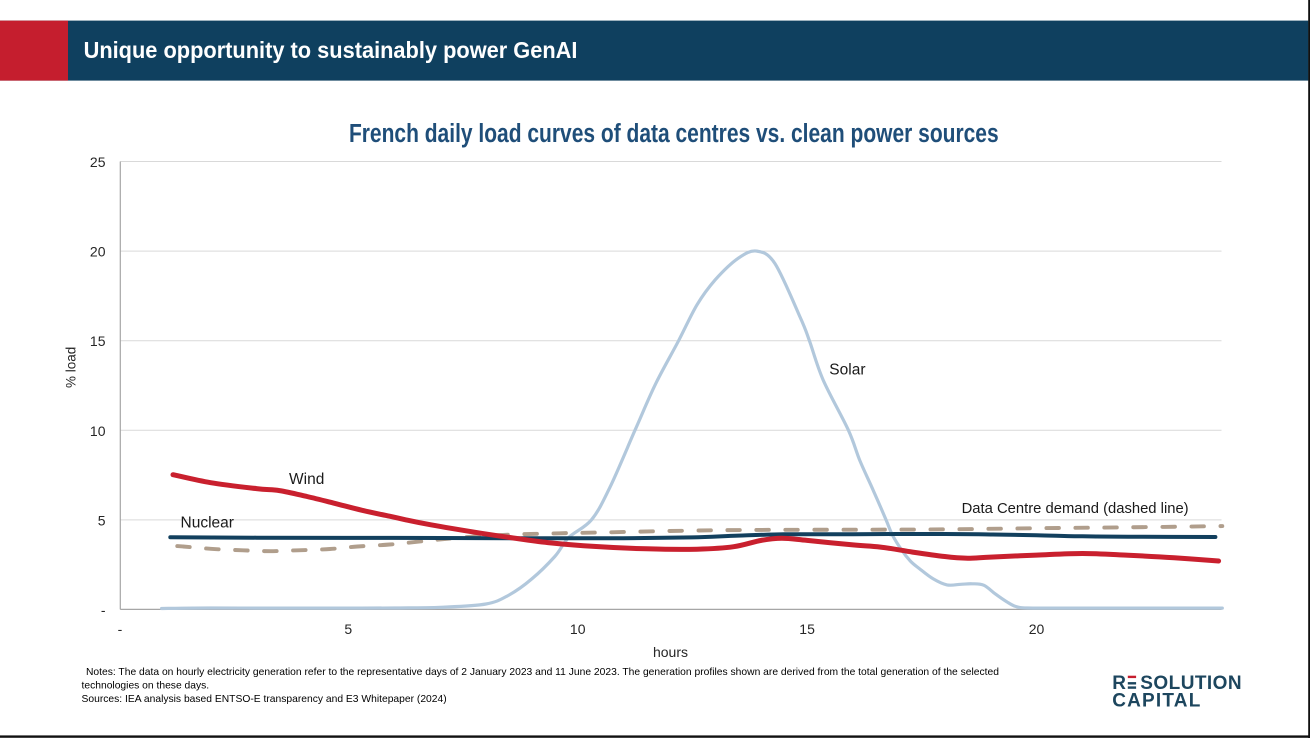  Describe the element at coordinates (1156, 700) in the screenshot. I see `svg-text: CAPITAL` at that location.